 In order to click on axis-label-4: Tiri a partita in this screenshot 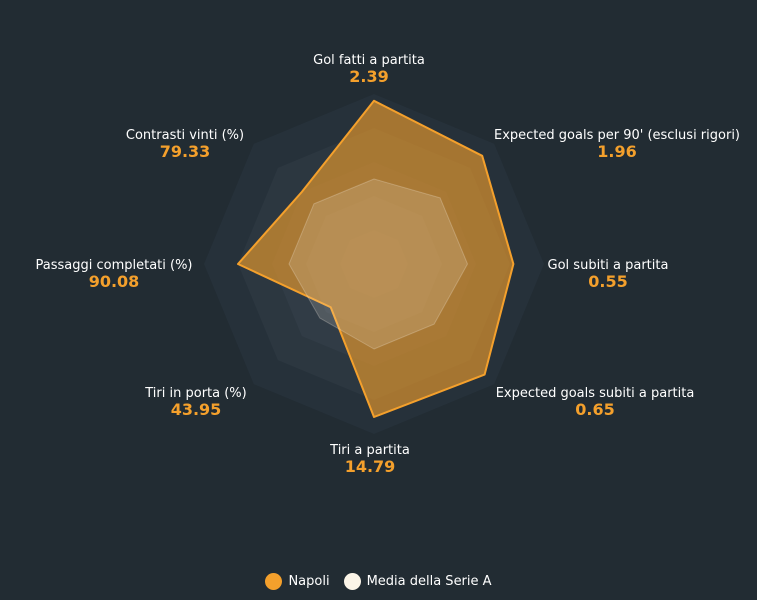, I will do `click(369, 450)`.